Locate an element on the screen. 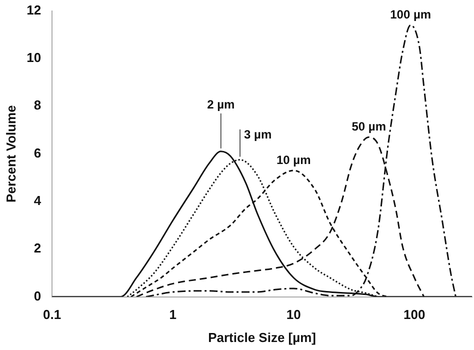 Image resolution: width=474 pixels, height=350 pixels. y-tick-label: 10 is located at coordinates (34, 58).